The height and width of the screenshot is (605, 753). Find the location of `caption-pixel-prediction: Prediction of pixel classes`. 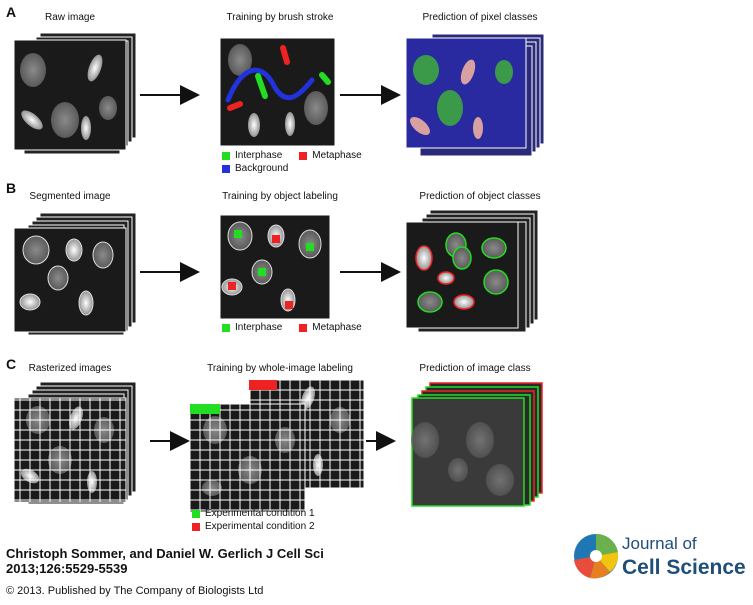

caption-pixel-prediction: Prediction of pixel classes is located at coordinates (480, 17).